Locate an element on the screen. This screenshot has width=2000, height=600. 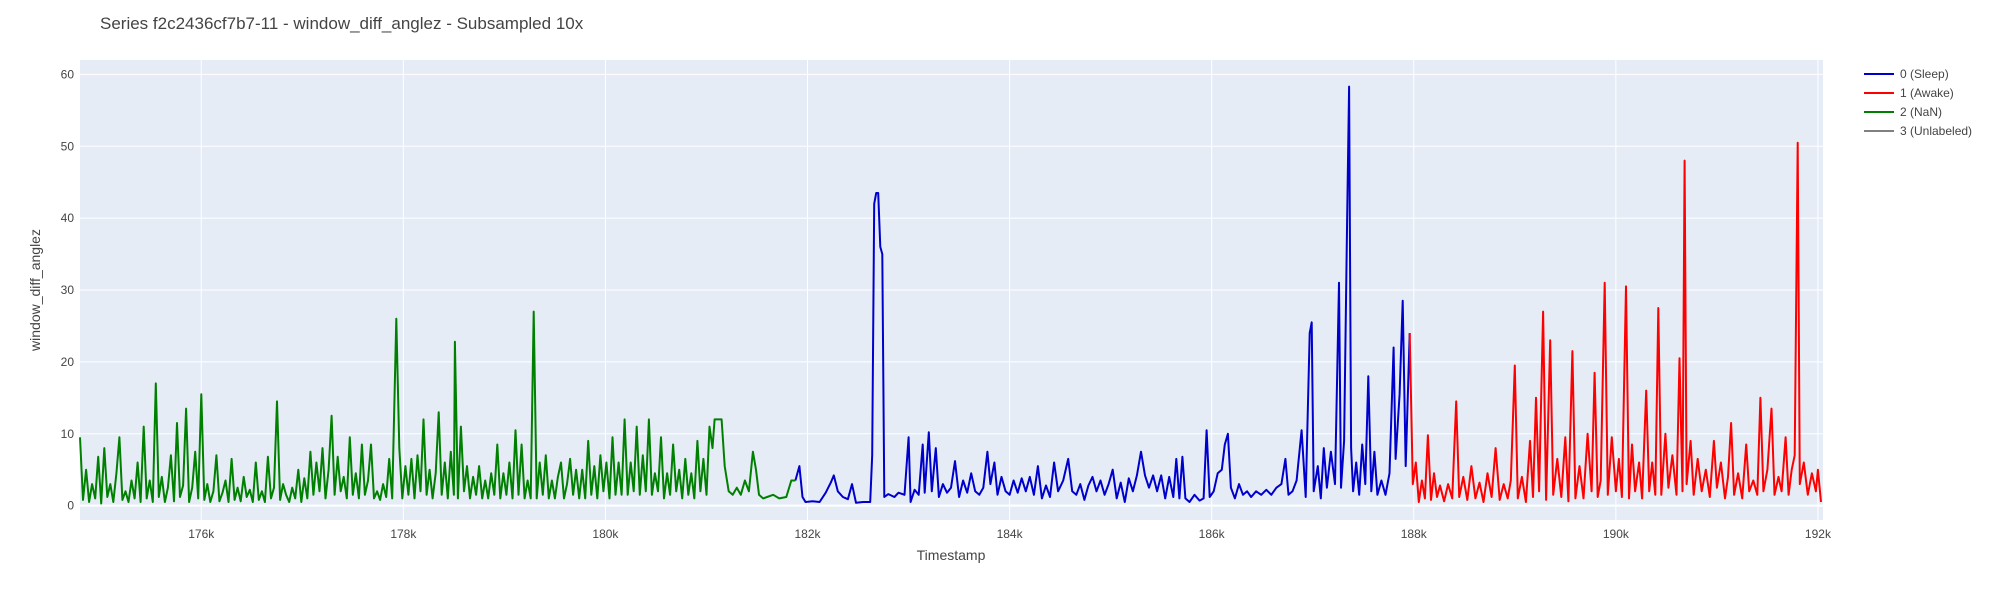
y-axis-title: window_diff_anglez is located at coordinates (35, 290).